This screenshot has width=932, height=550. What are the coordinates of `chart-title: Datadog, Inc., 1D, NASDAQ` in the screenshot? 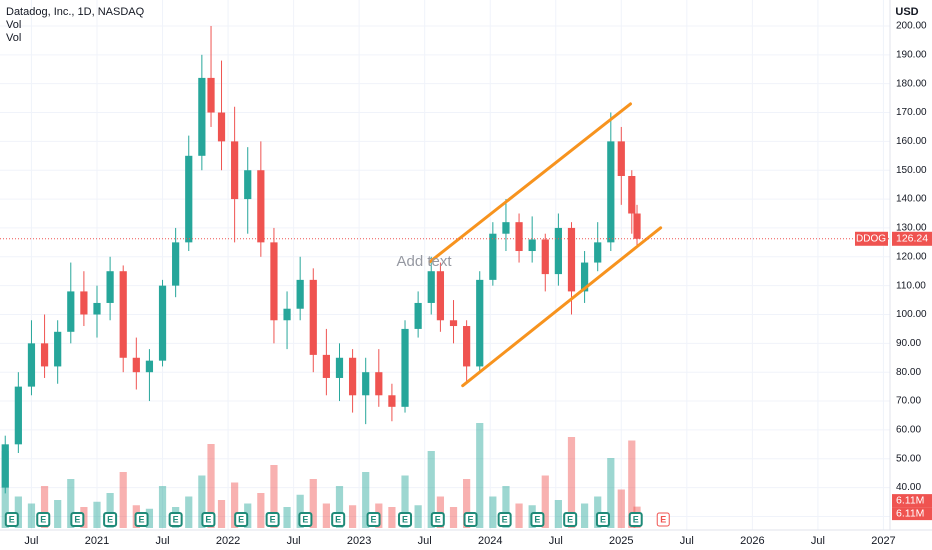 It's located at (75, 12).